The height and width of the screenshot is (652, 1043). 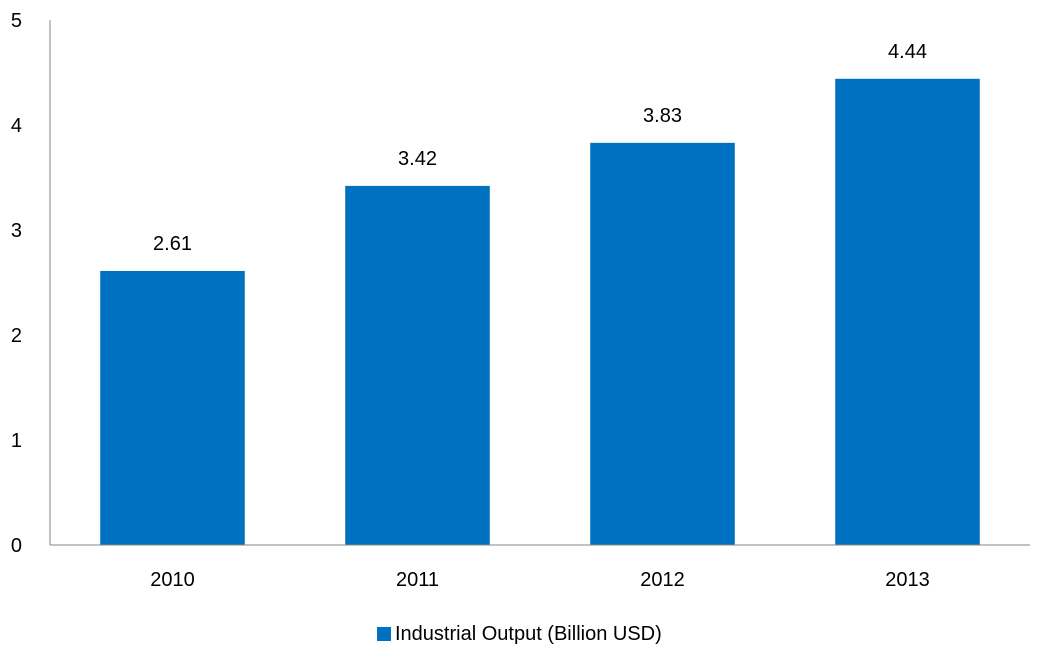 I want to click on y-tick-label: 0, so click(x=16, y=546).